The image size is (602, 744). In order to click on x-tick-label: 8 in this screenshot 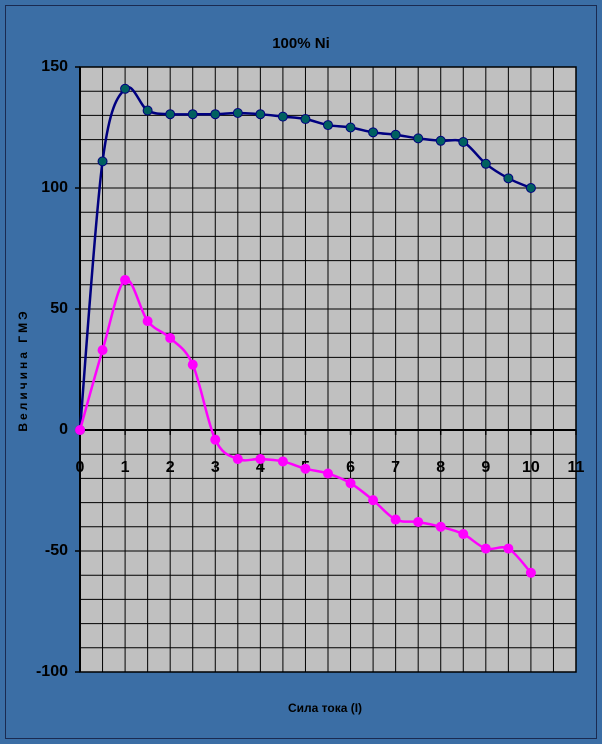, I will do `click(440, 467)`.